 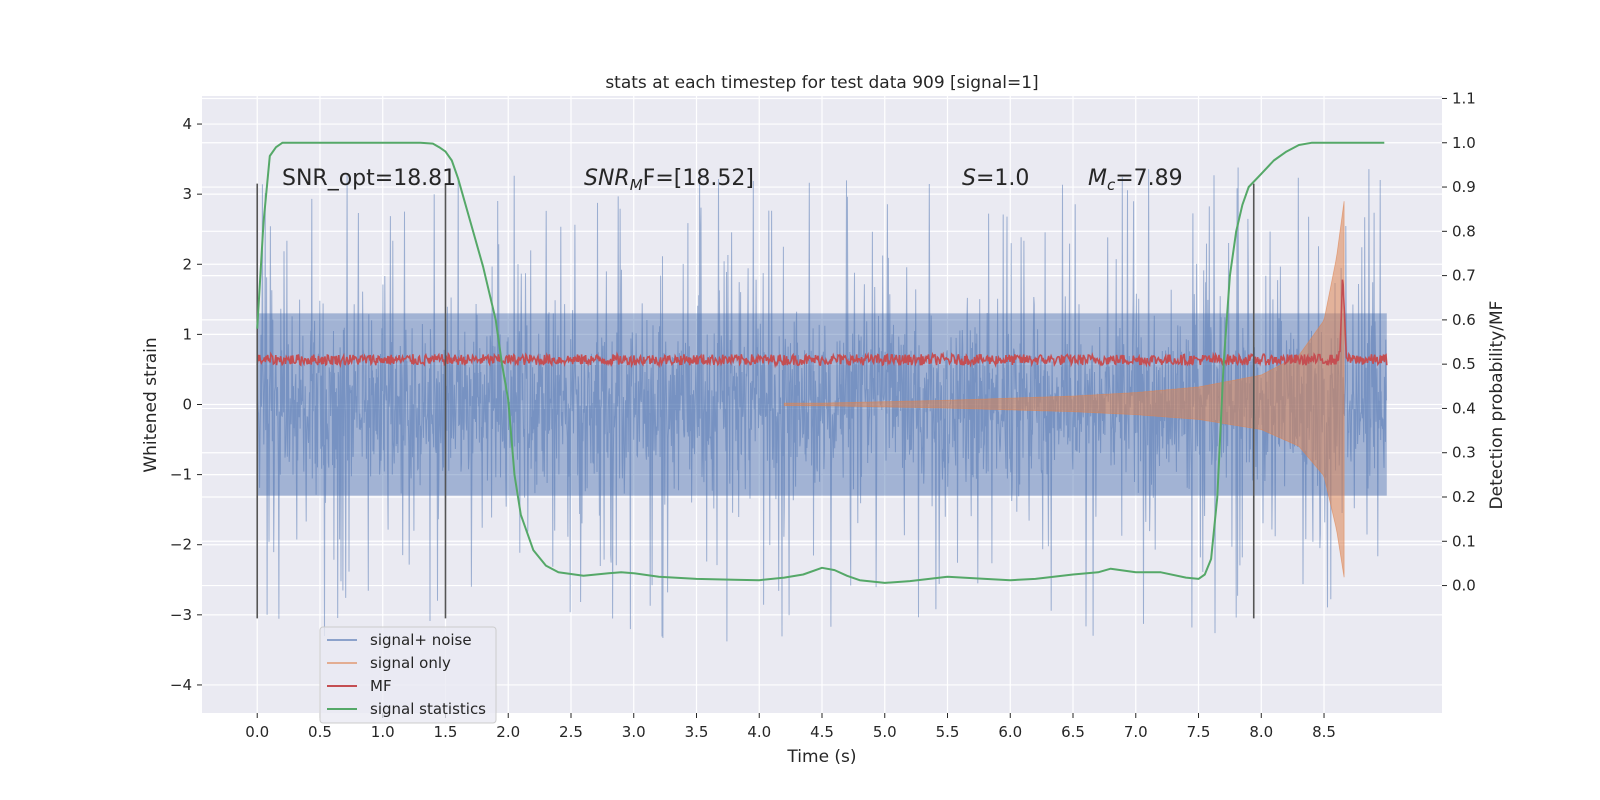 What do you see at coordinates (1111, 185) in the screenshot?
I see `annotation-mc-sub: c` at bounding box center [1111, 185].